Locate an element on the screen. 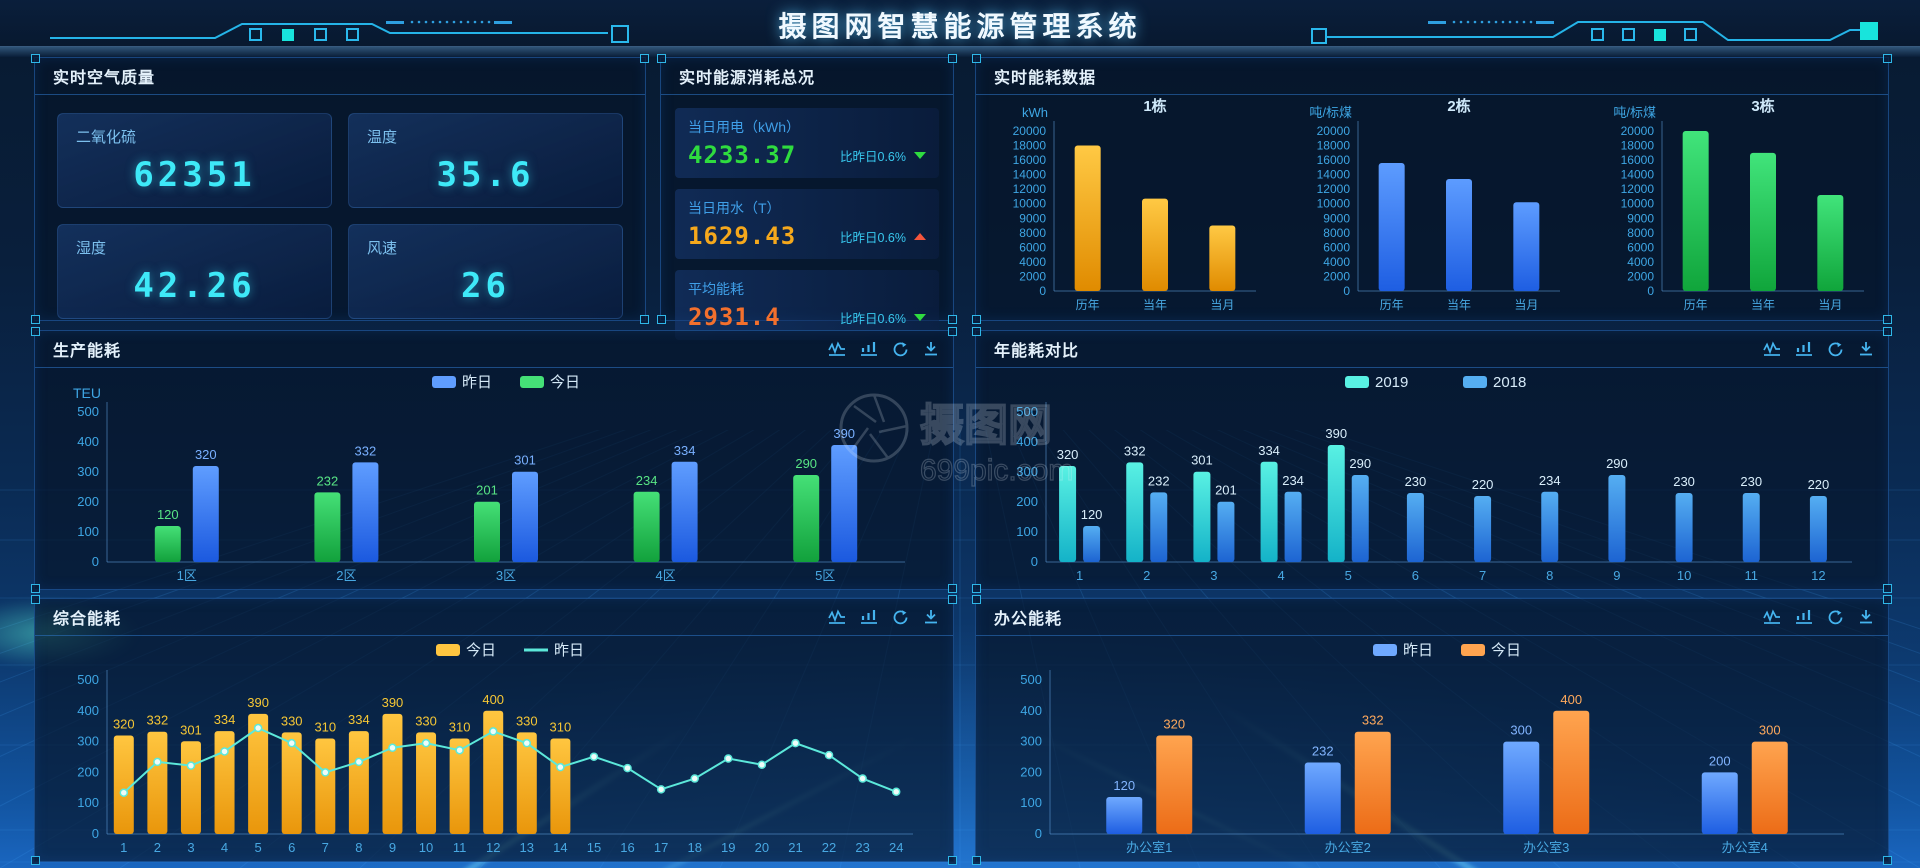  svg-text: 7 is located at coordinates (1482, 575).